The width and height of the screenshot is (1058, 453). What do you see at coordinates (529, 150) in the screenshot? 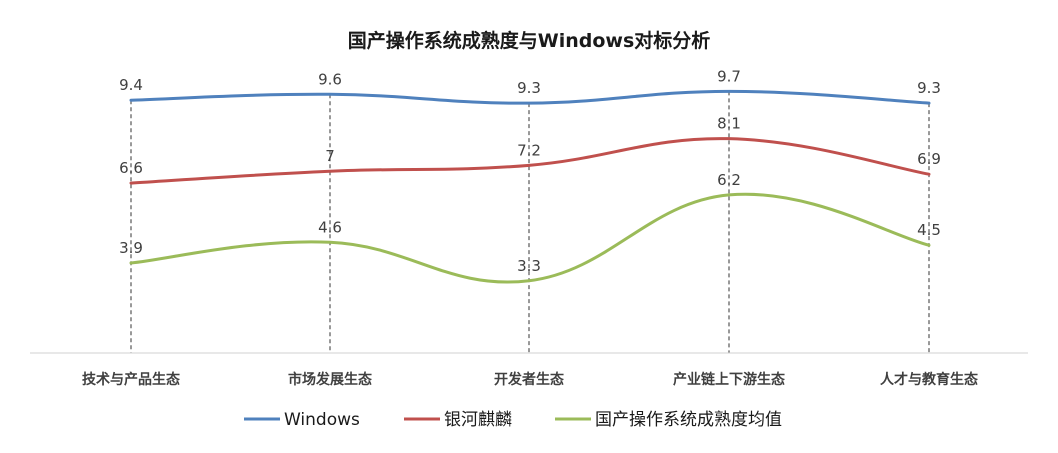
I see `data-label: 7.2` at bounding box center [529, 150].